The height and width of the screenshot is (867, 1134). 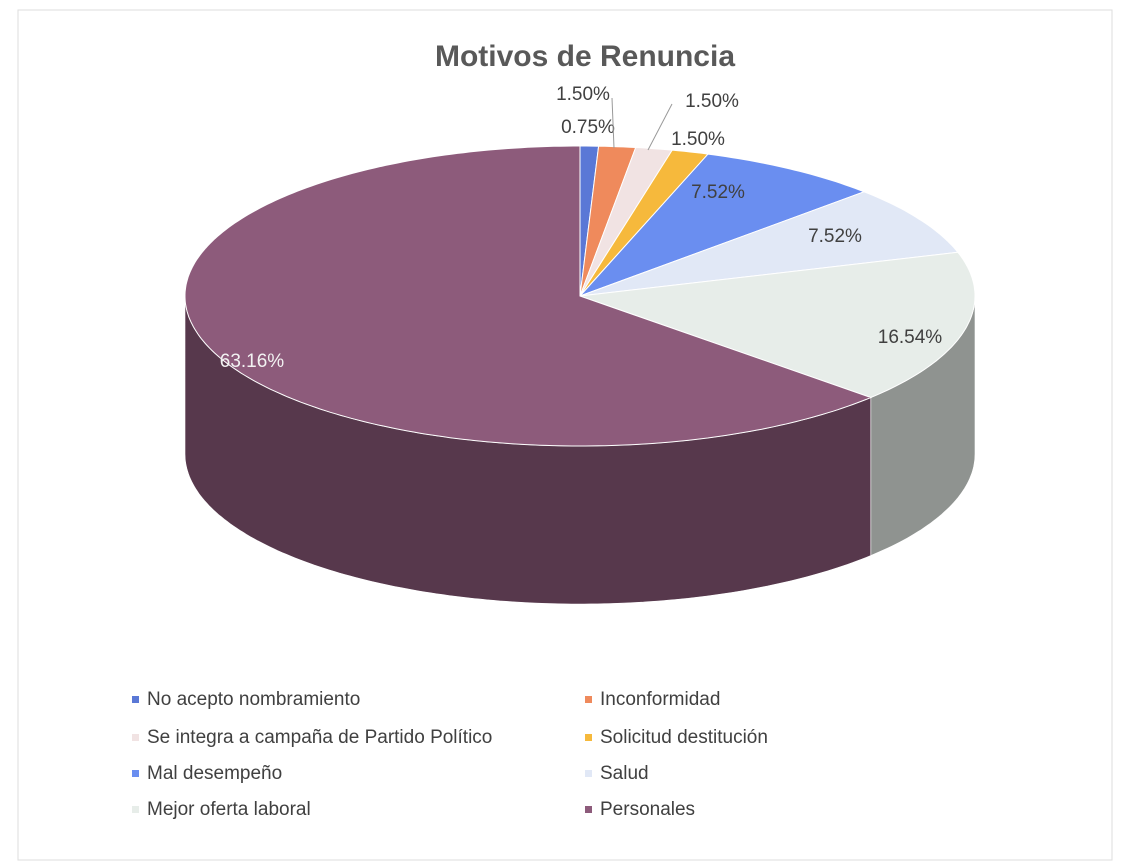 I want to click on data-label: 63.16%, so click(x=252, y=361).